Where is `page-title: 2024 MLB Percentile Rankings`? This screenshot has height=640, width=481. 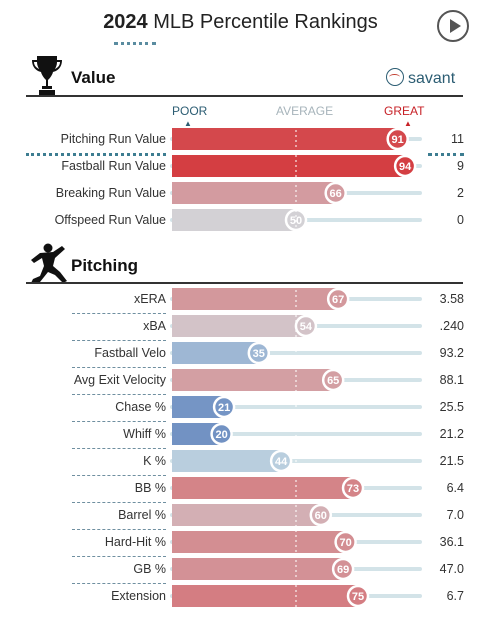 page-title: 2024 MLB Percentile Rankings is located at coordinates (240, 22).